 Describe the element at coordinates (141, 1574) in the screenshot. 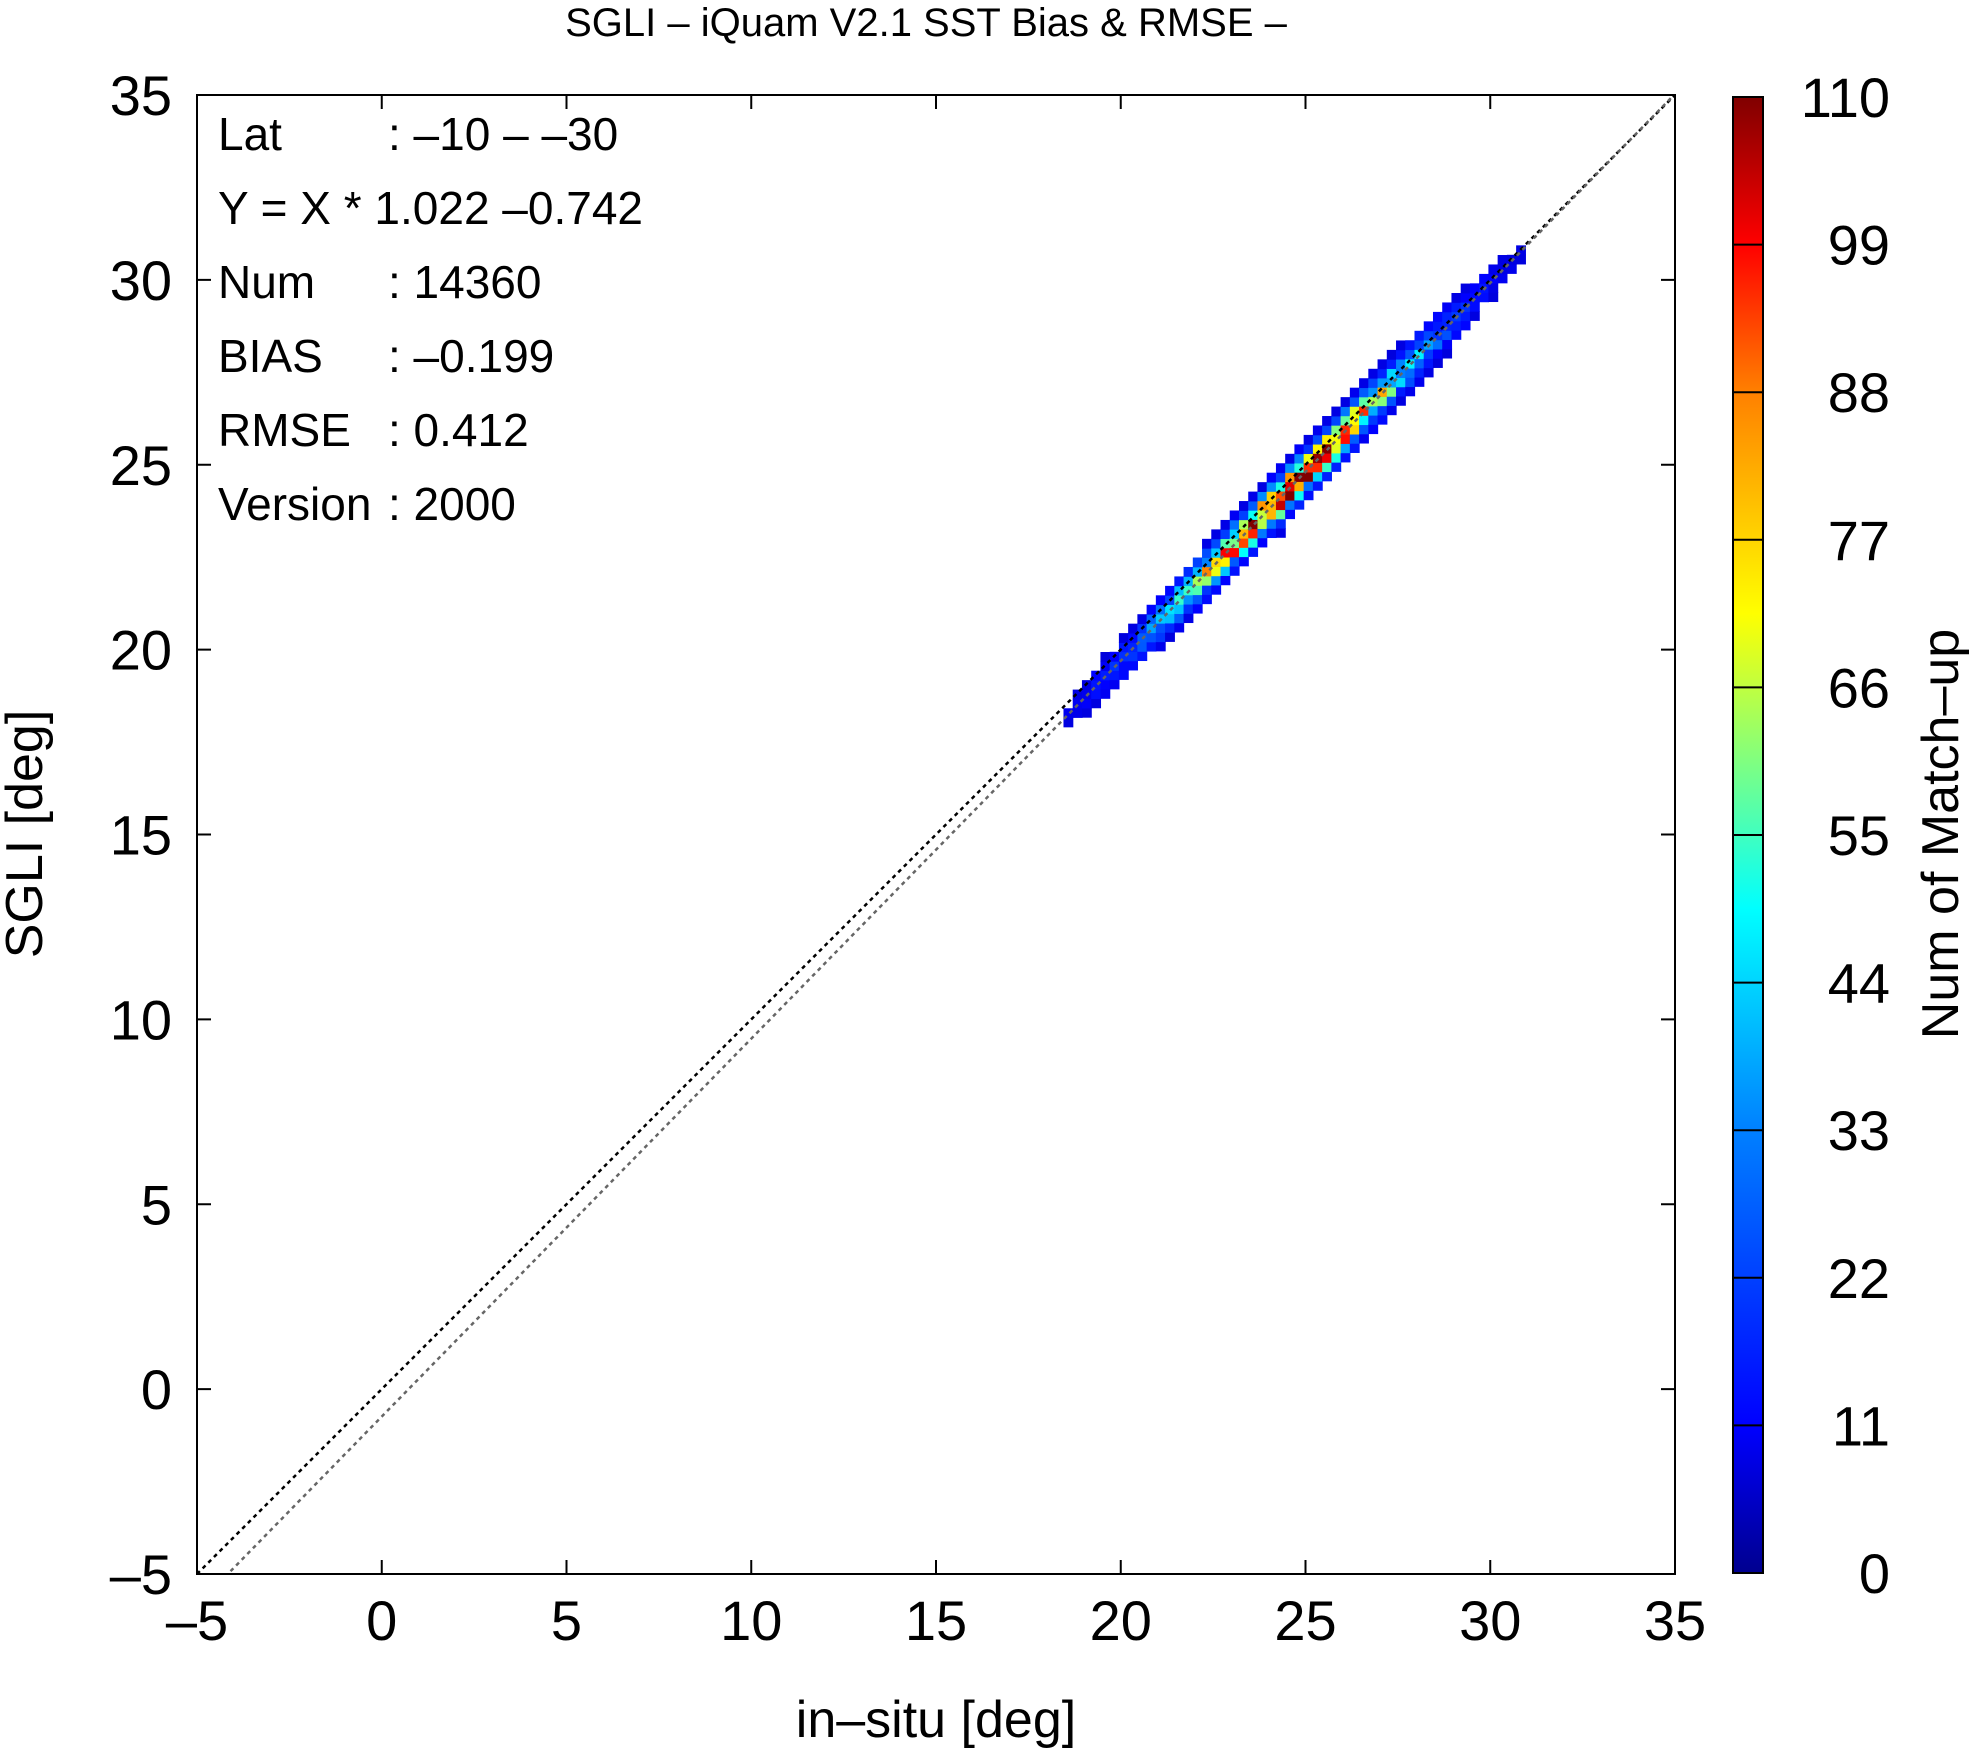

I see `y-tick-label: –5` at that location.